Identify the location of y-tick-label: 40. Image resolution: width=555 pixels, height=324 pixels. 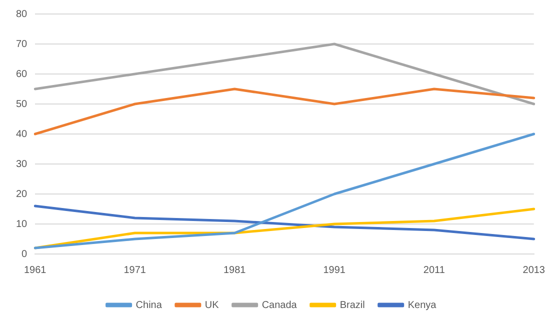
(22, 134).